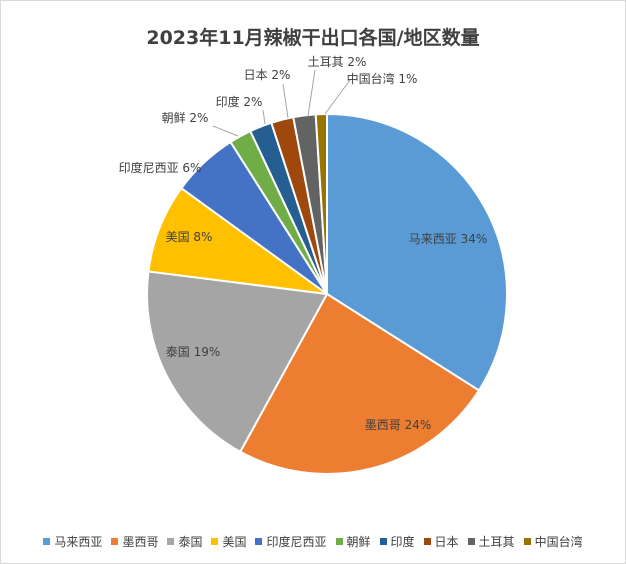  Describe the element at coordinates (185, 118) in the screenshot. I see `slice-label: 朝鲜 2%` at that location.